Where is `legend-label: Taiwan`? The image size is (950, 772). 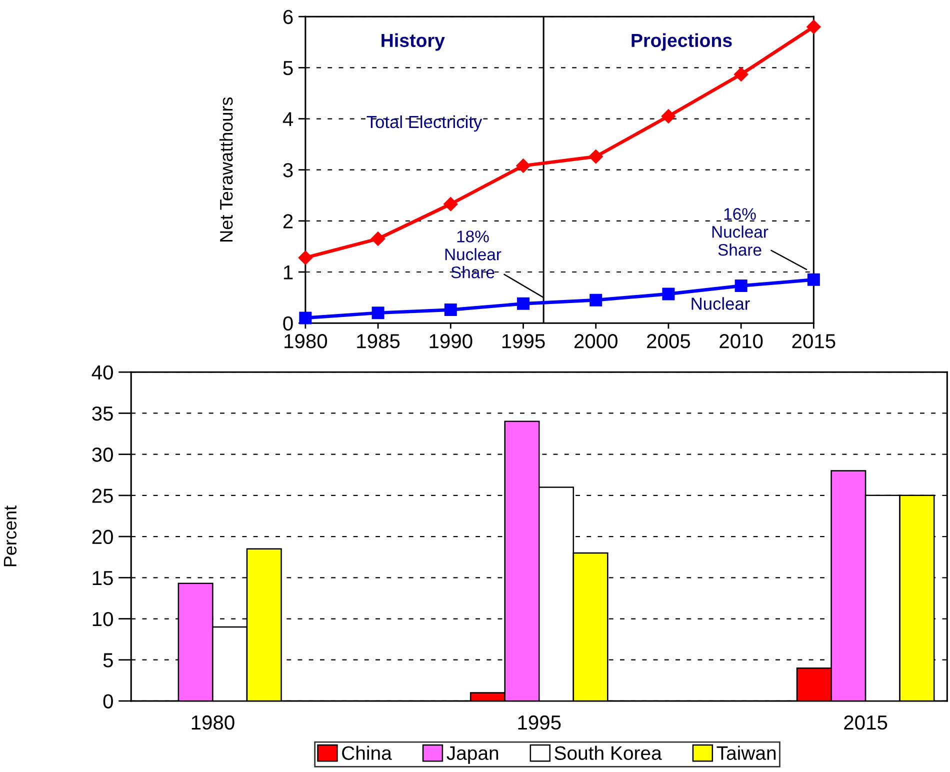 legend-label: Taiwan is located at coordinates (746, 753).